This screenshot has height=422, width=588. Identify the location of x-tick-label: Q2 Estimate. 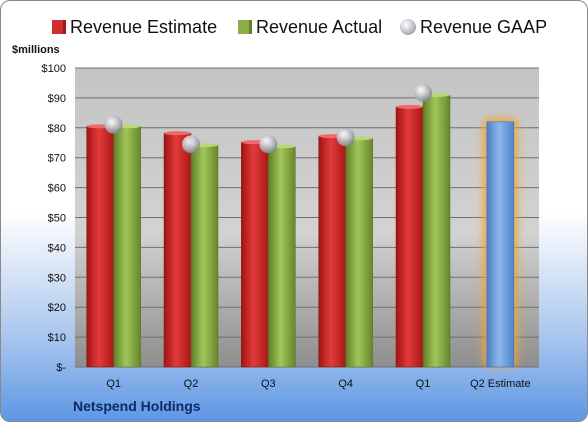
(500, 384).